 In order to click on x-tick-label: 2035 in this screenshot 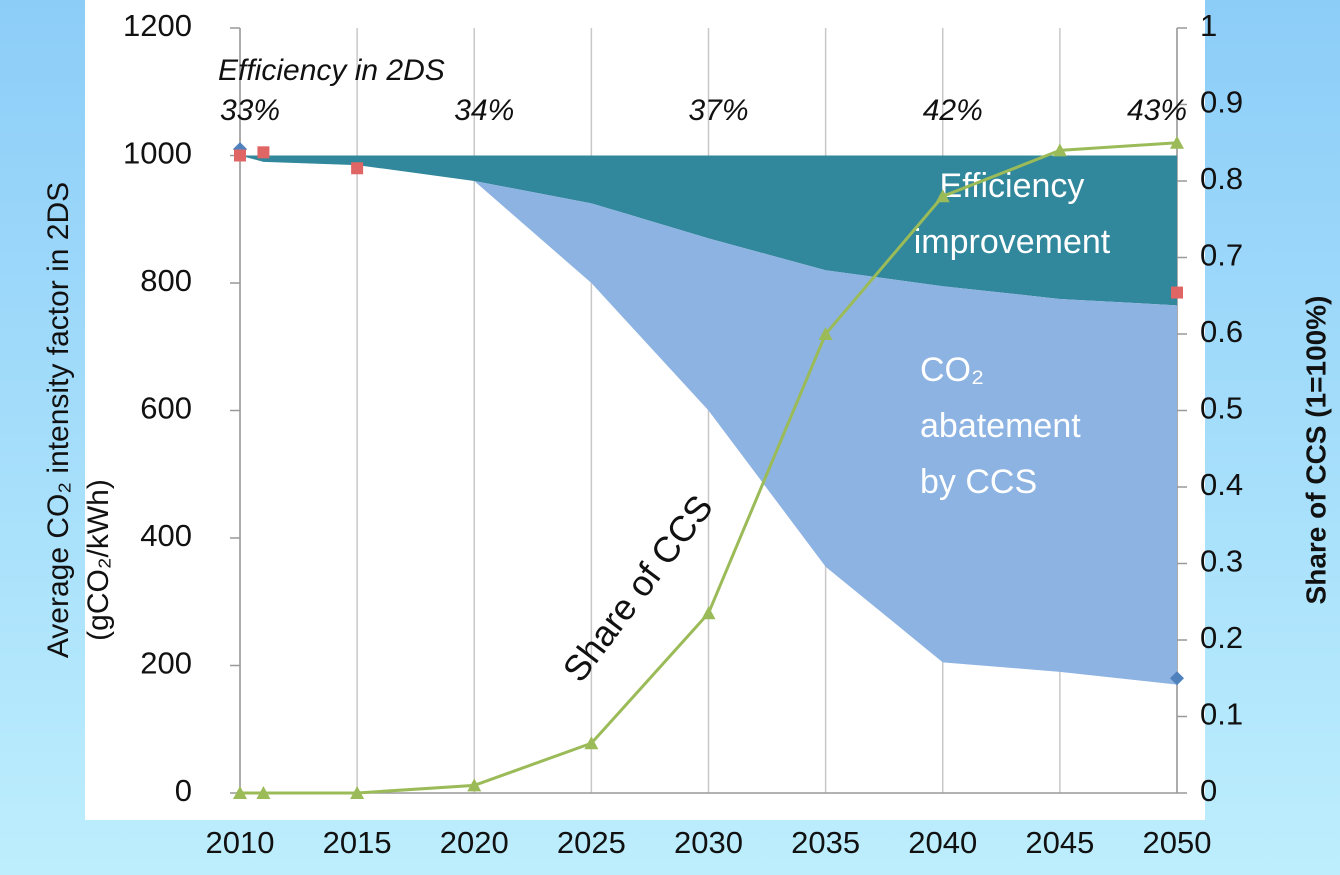, I will do `click(825, 842)`.